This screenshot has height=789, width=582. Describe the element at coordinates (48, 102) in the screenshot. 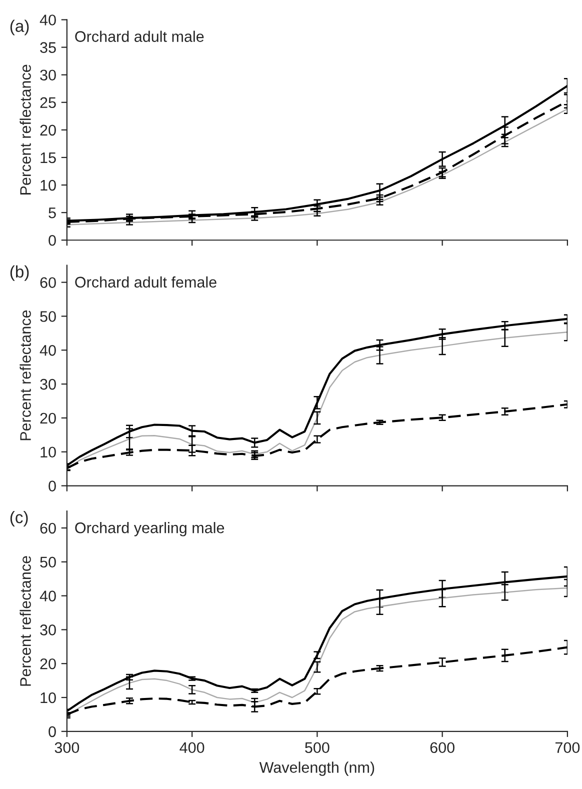

I see `y-tick-label: 25` at that location.